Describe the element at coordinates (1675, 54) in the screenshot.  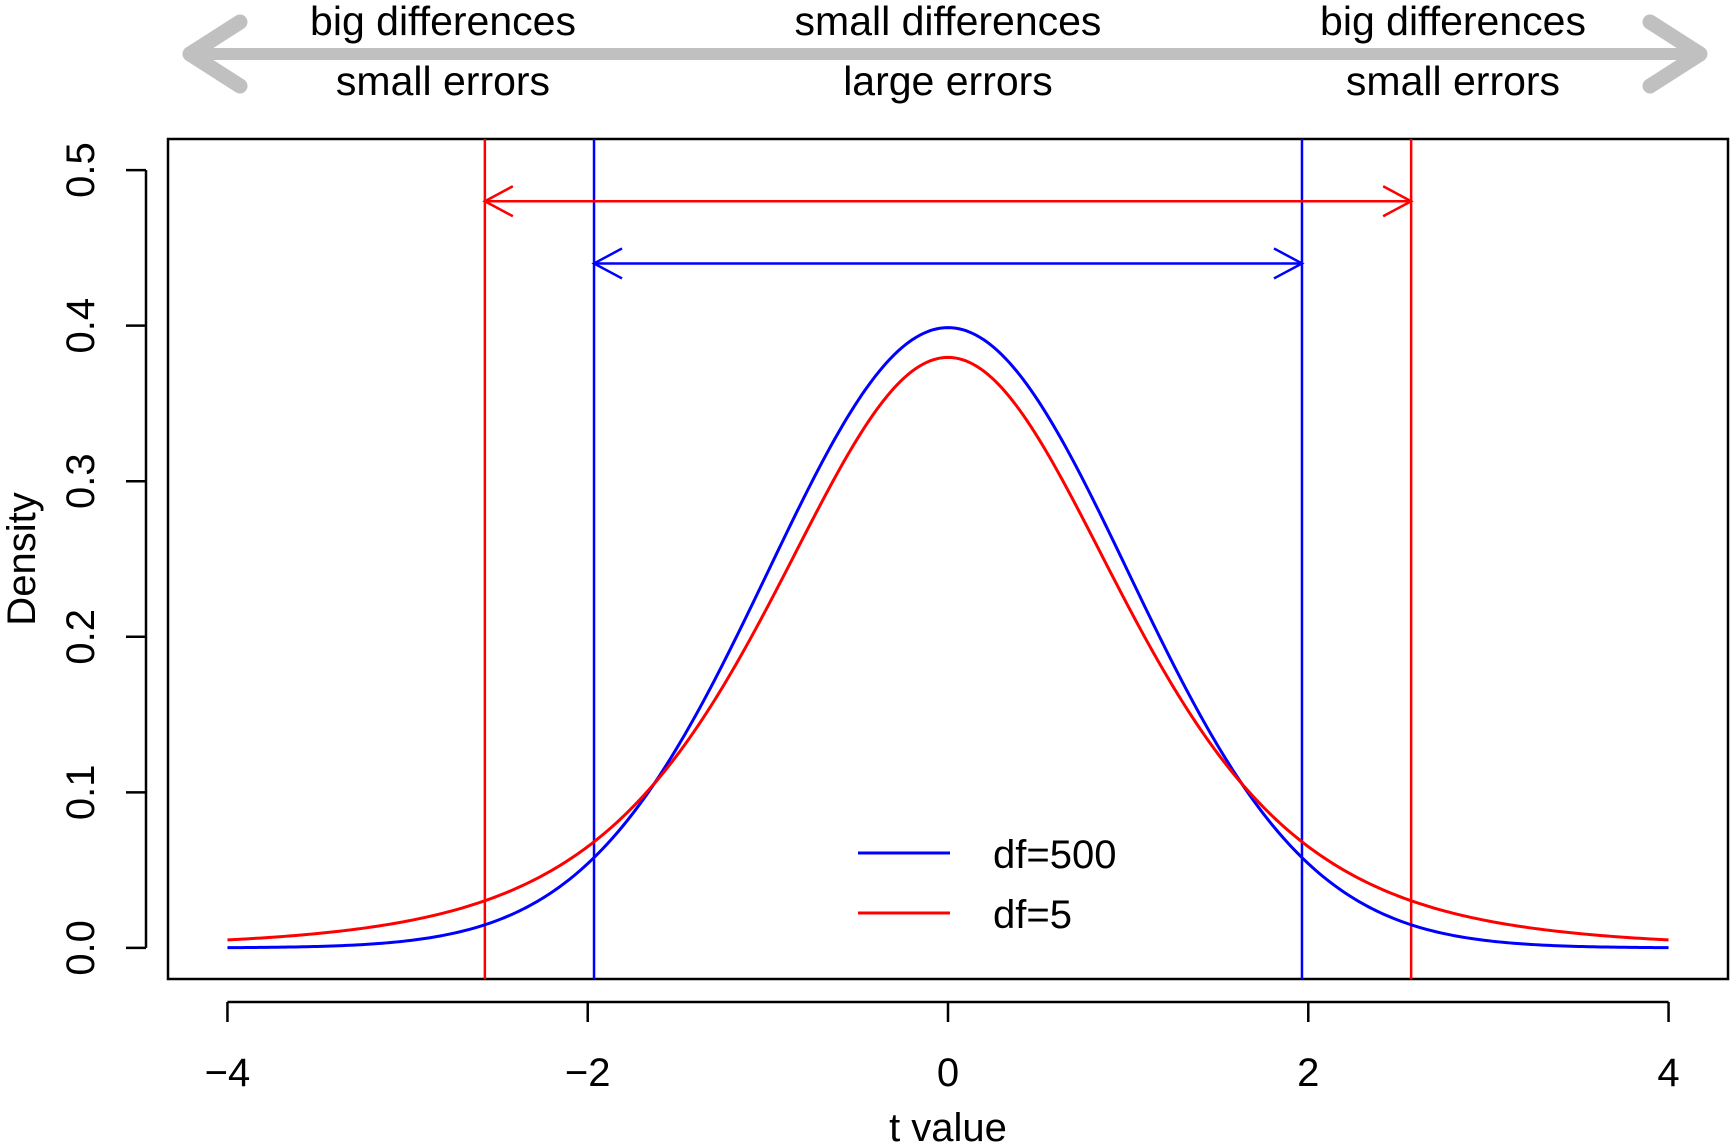
I see `top-arrow-right-head` at that location.